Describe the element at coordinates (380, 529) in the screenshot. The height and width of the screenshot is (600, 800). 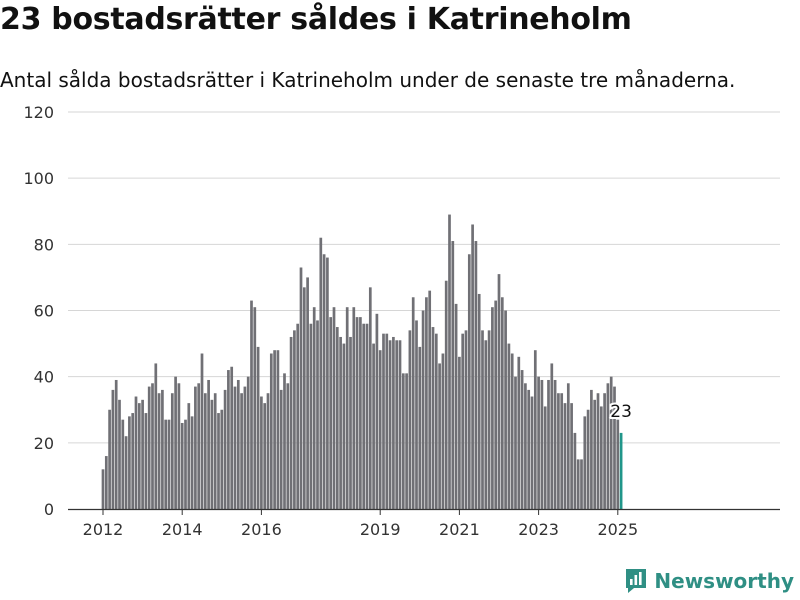
I see `x-tick-label: 2019` at that location.